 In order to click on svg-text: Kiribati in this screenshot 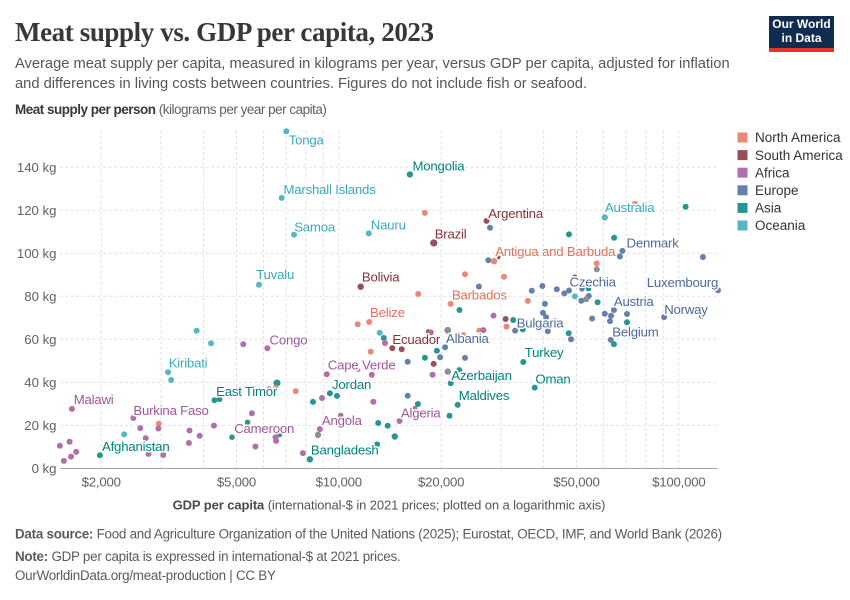, I will do `click(188, 363)`.